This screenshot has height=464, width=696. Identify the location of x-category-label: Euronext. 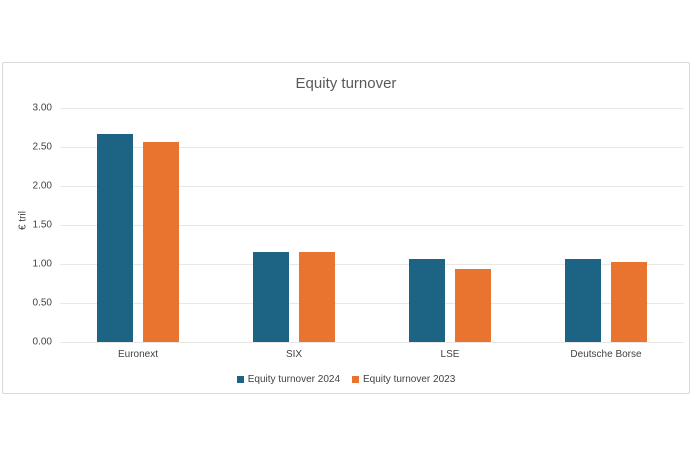
(138, 354).